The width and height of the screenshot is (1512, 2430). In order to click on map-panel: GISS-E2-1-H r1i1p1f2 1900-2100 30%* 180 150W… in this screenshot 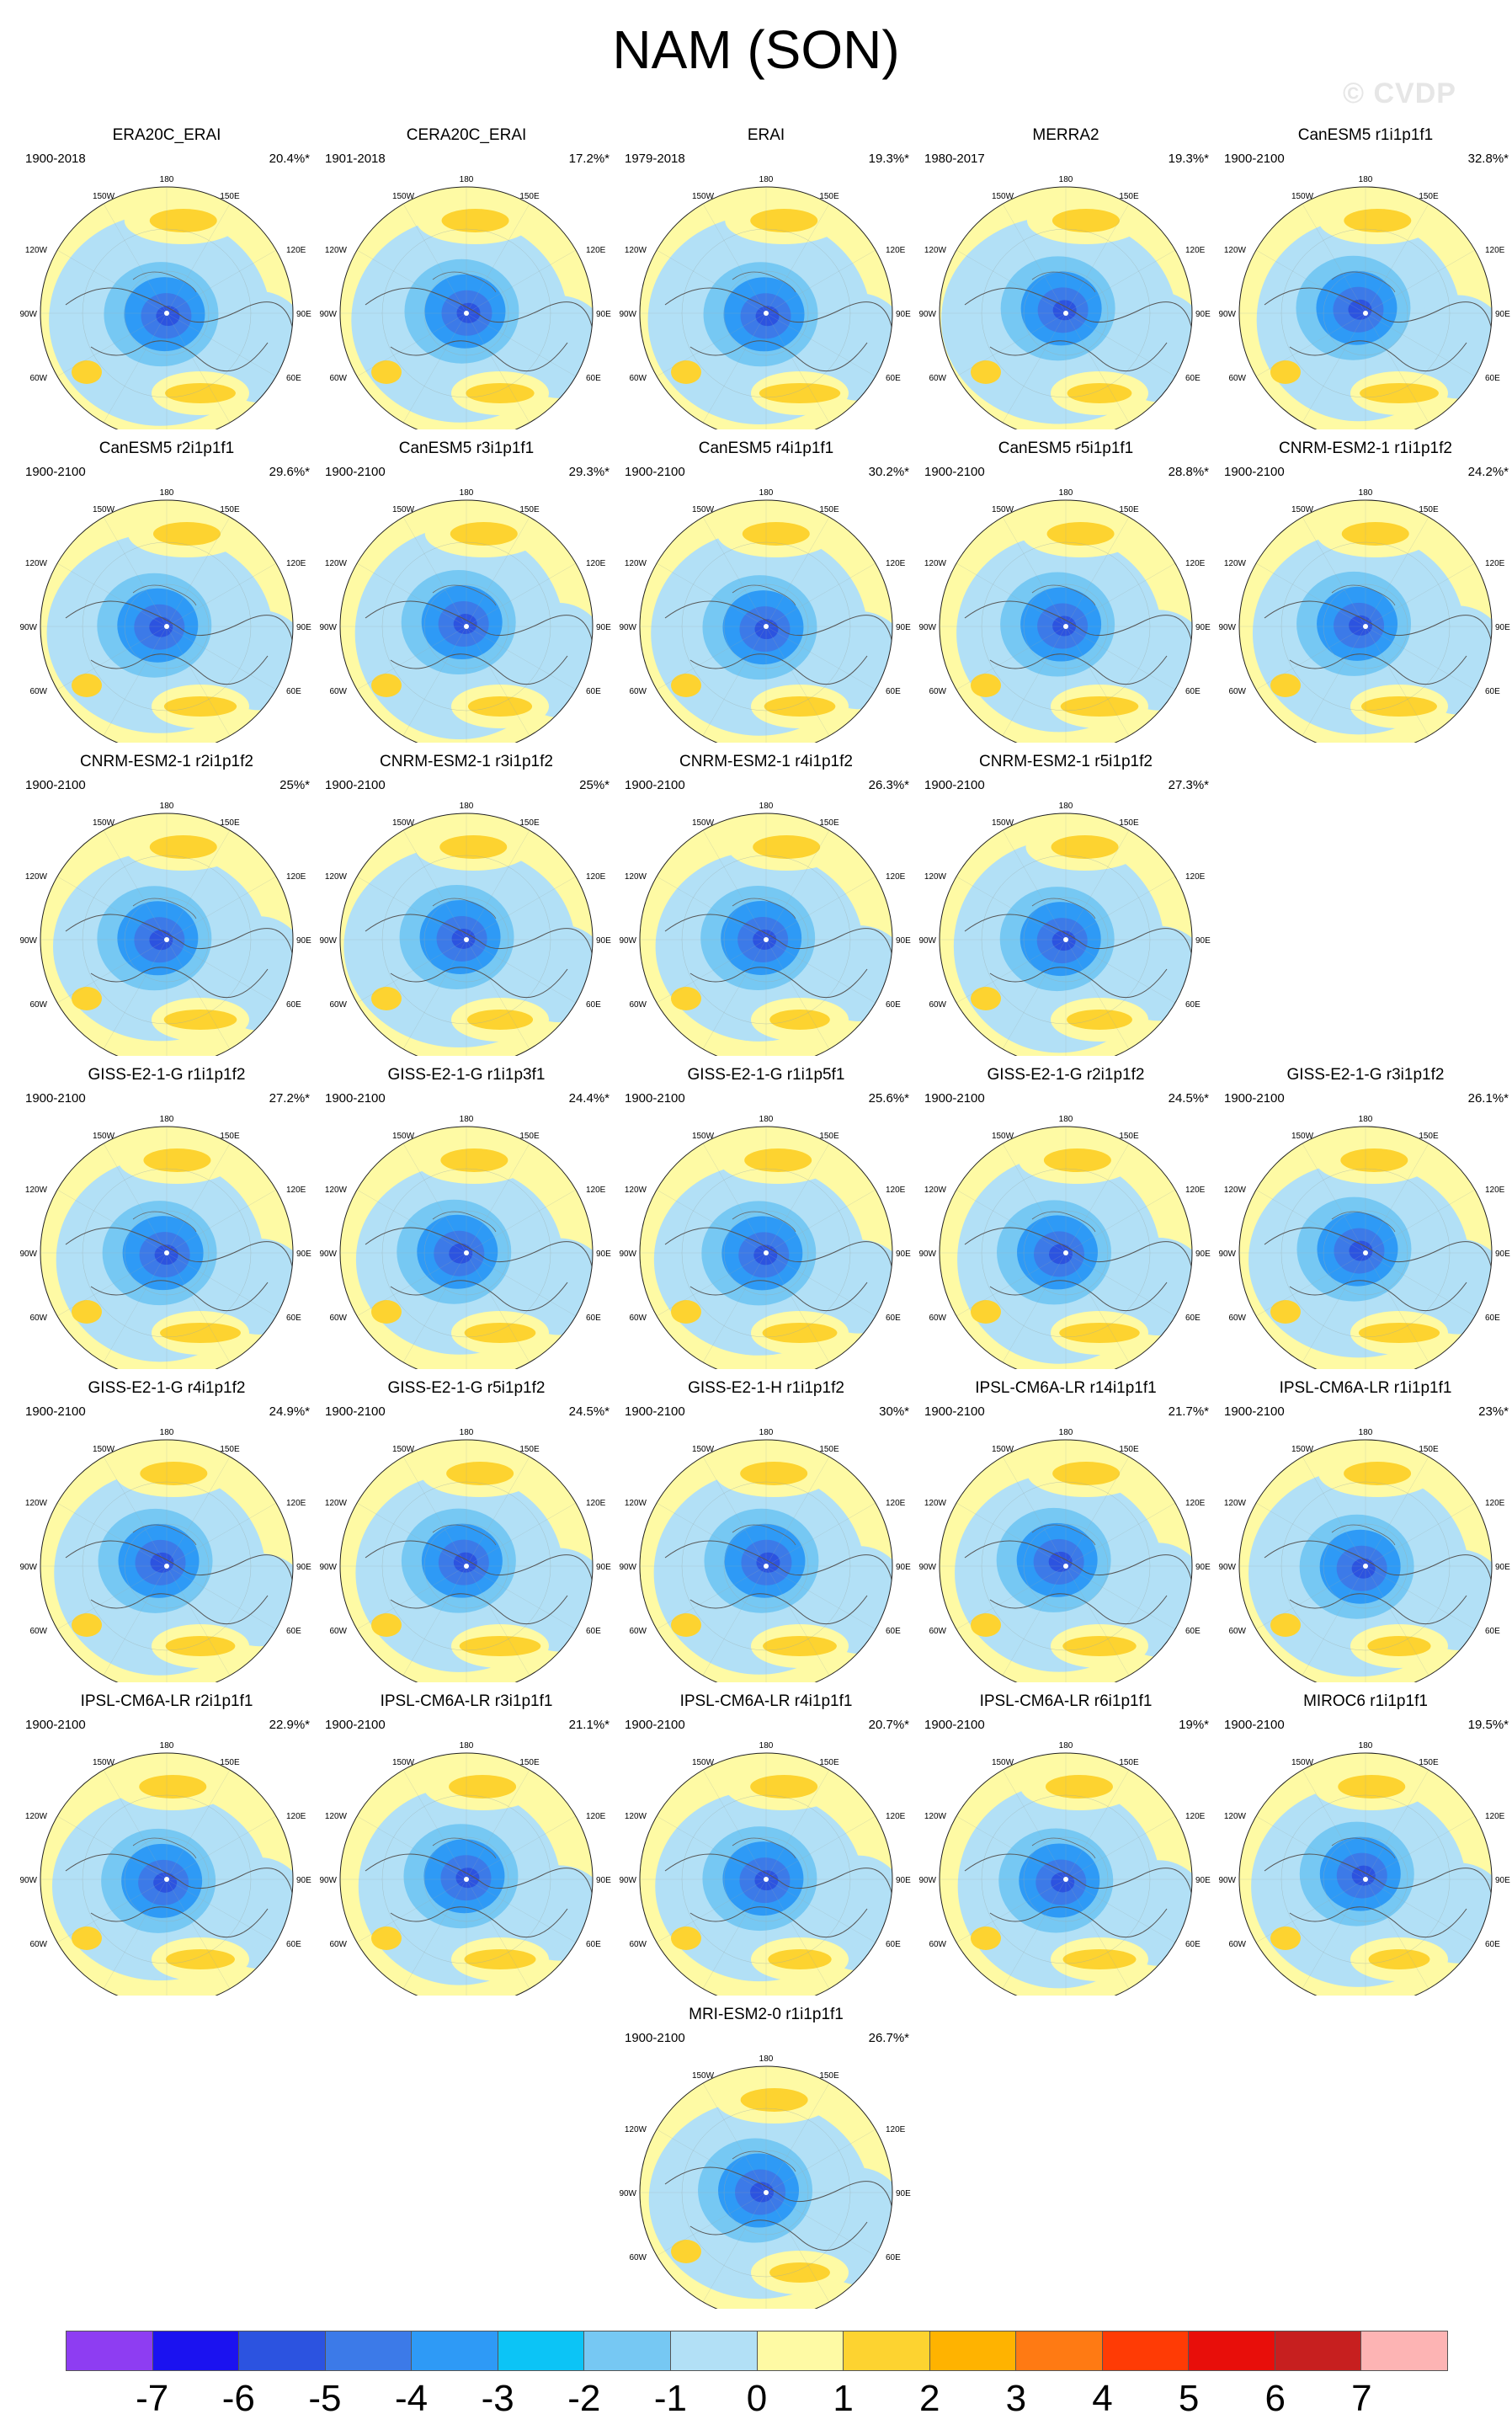, I will do `click(766, 1530)`.